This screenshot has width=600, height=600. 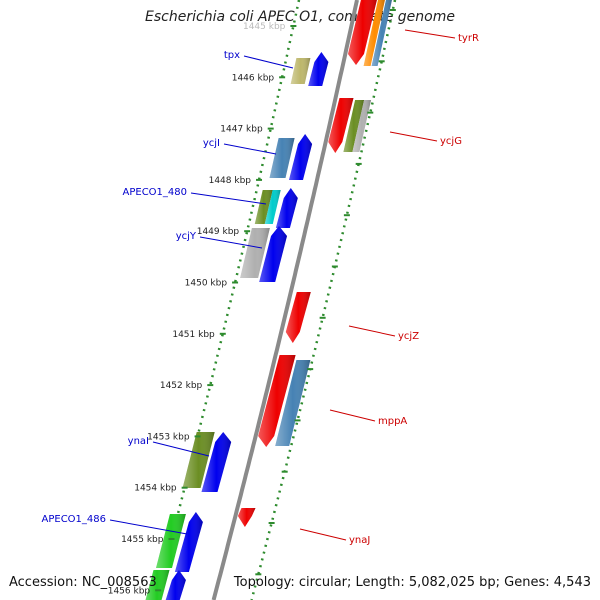 I want to click on ycjY-block-gray-shade, so click(x=255, y=253).